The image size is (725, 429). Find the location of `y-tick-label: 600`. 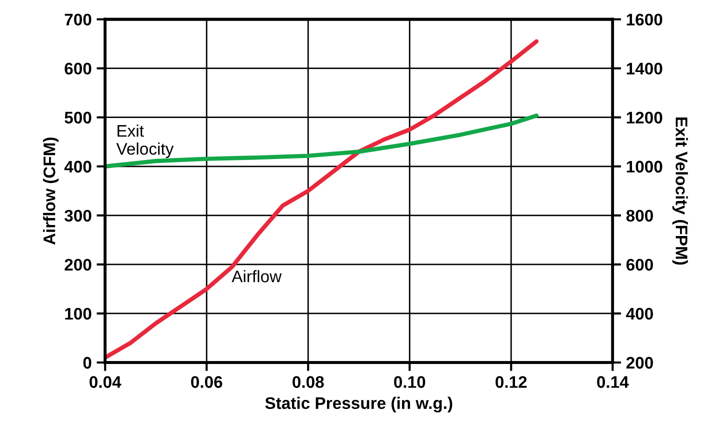

y-tick-label: 600 is located at coordinates (78, 68).